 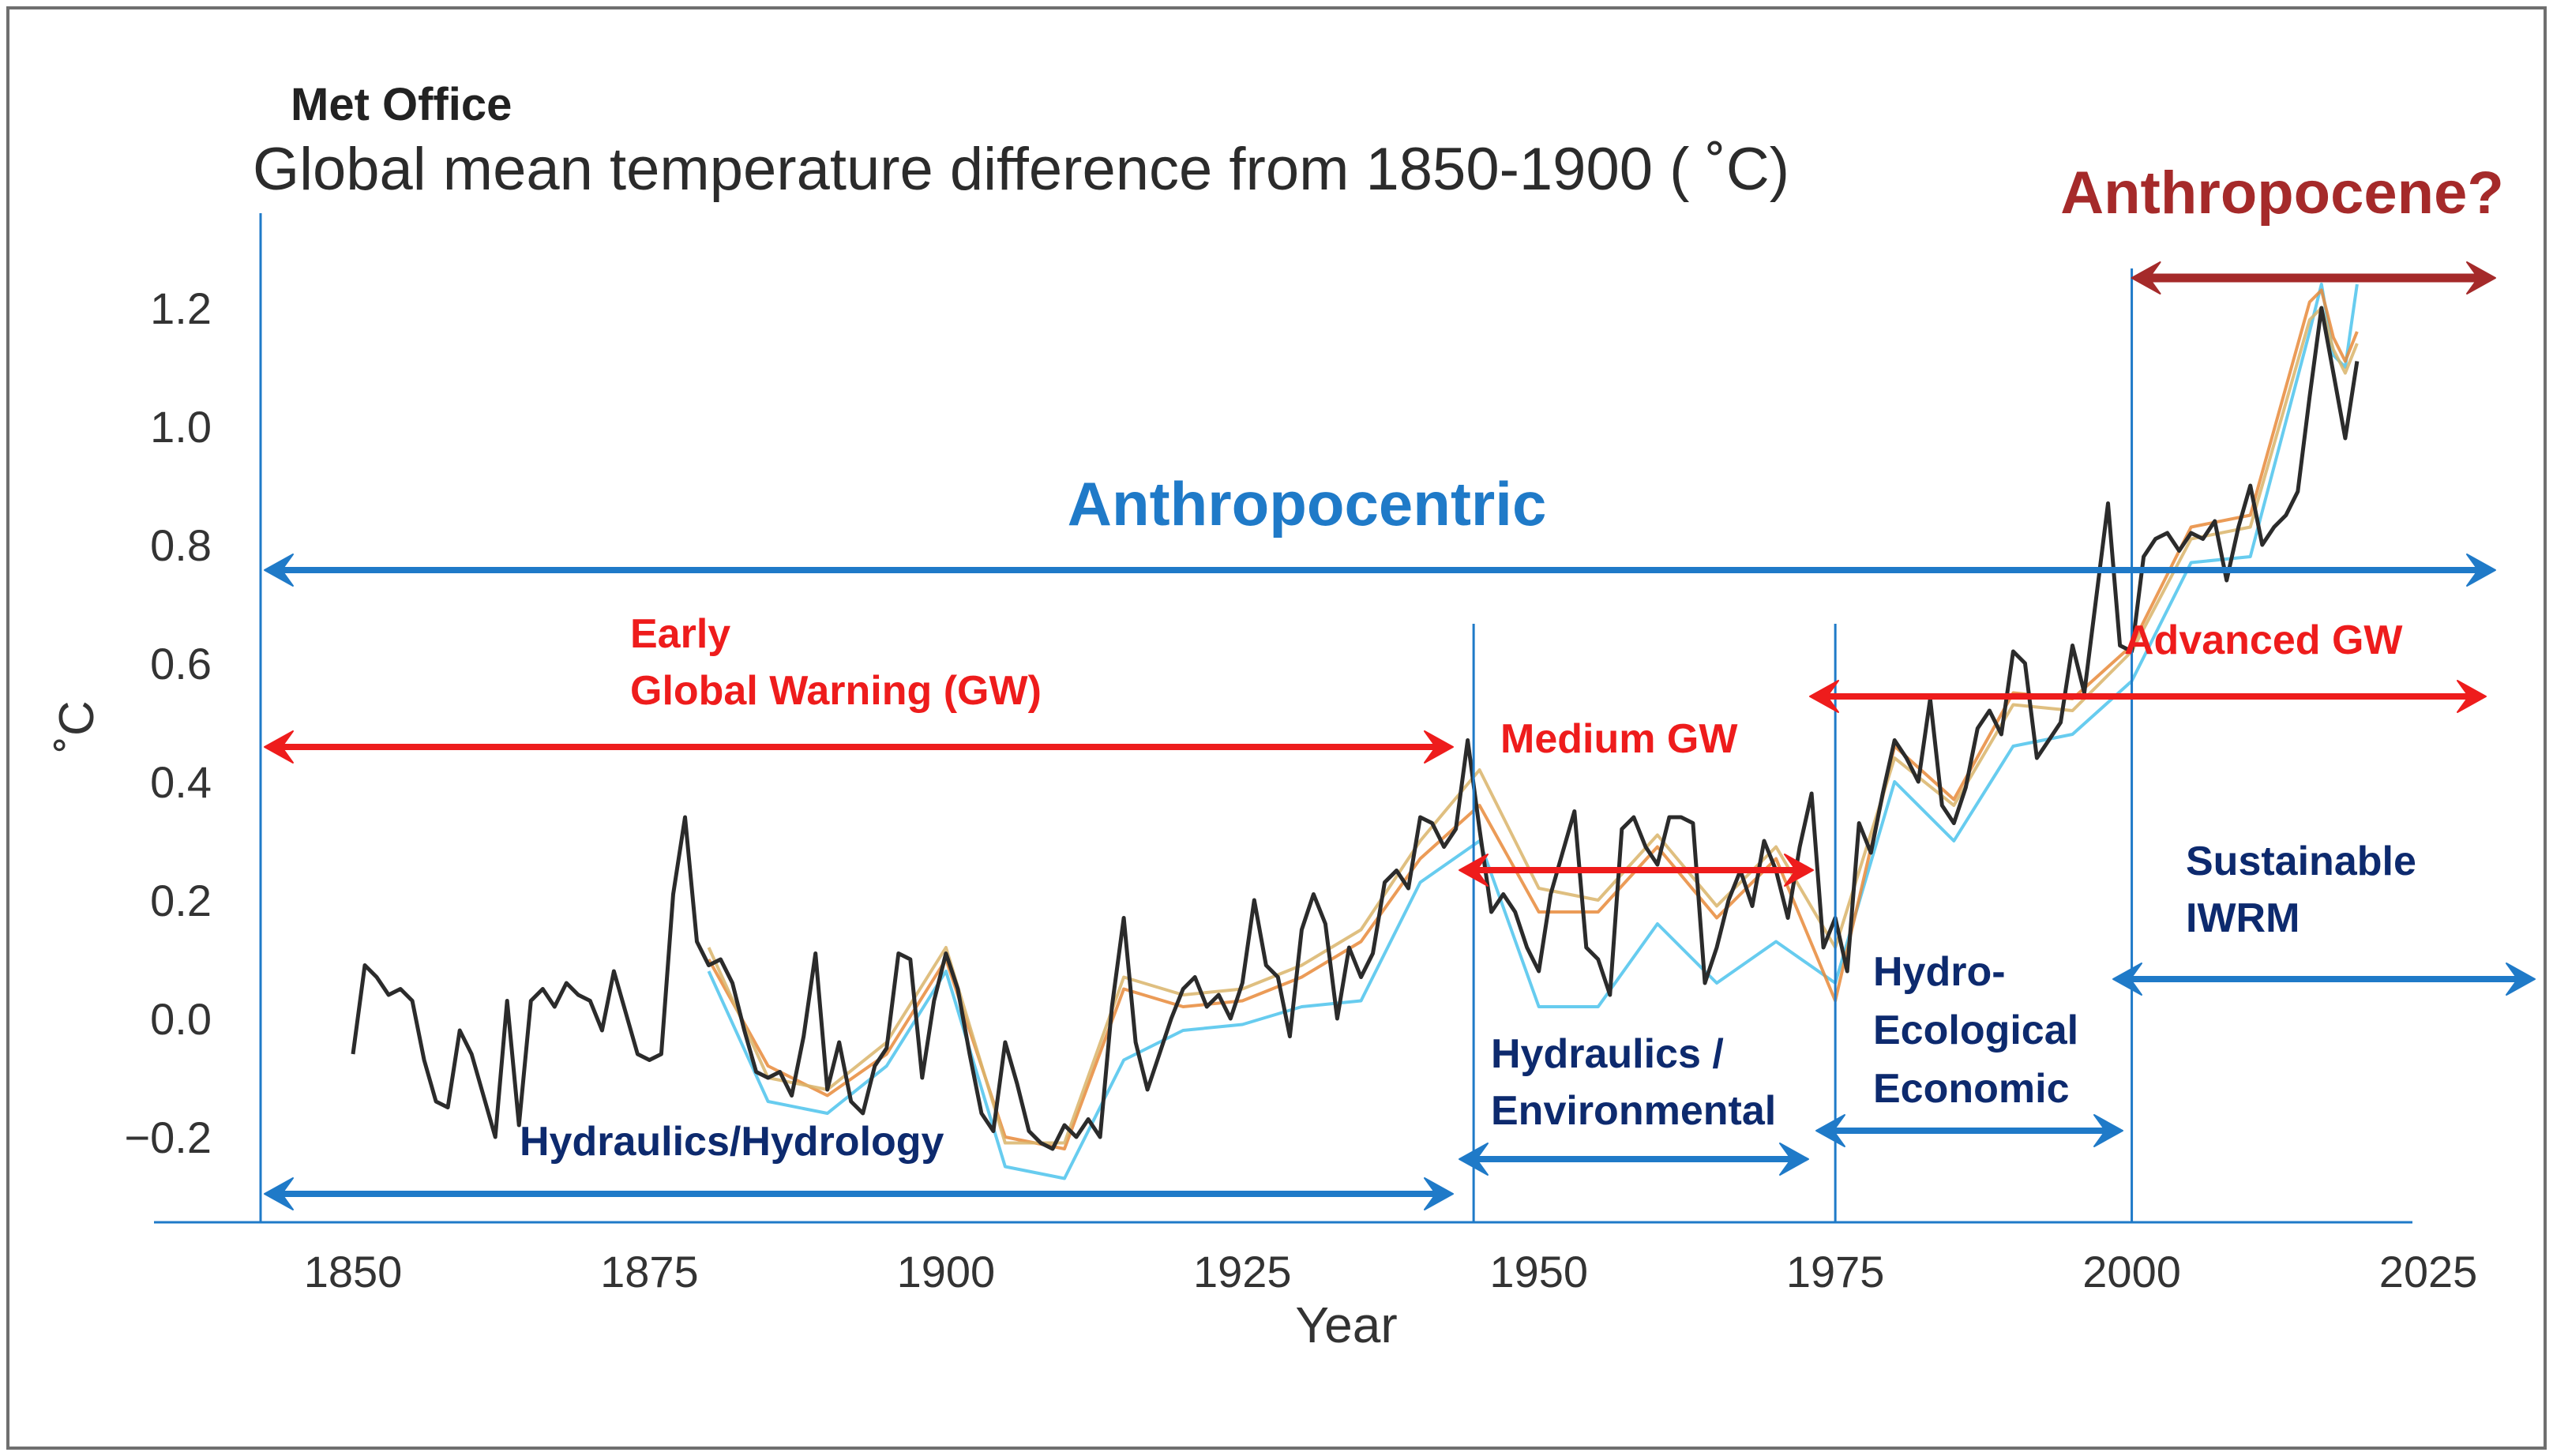 What do you see at coordinates (181, 545) in the screenshot?
I see `y-tick-label: 0.8` at bounding box center [181, 545].